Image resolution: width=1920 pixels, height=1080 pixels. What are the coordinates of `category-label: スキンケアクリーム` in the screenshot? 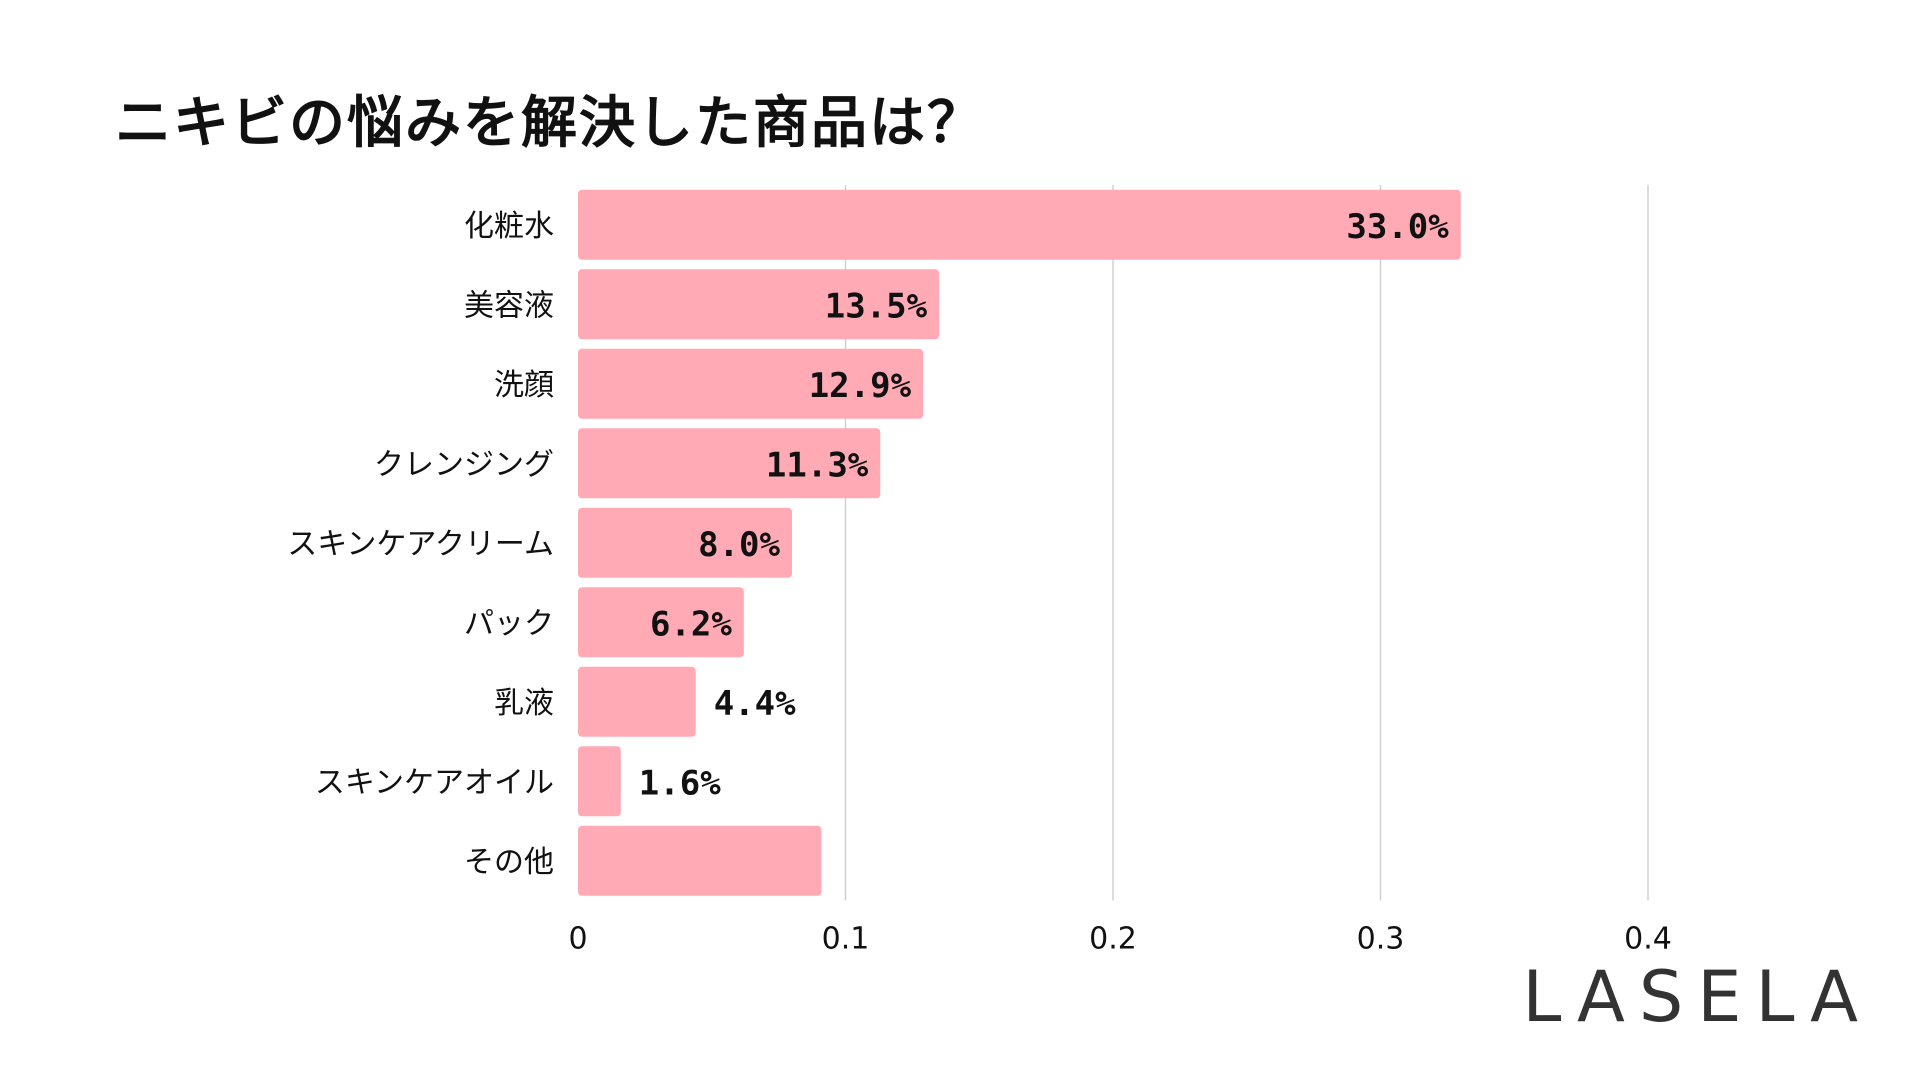 It's located at (420, 544).